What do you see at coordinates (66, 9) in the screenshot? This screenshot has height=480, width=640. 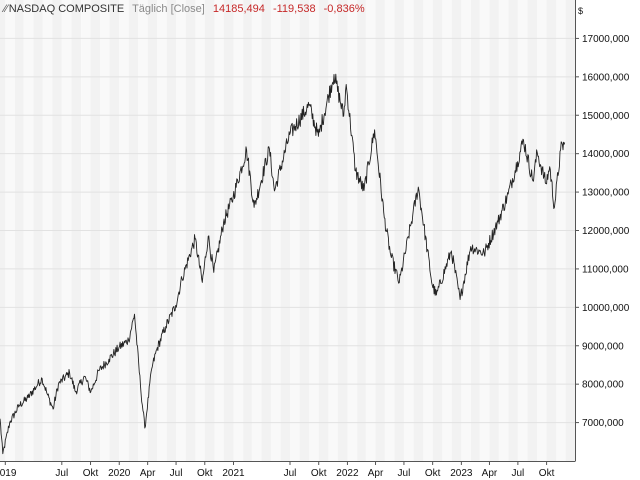 I see `symbol-name: NASDAQ COMPOSITE` at bounding box center [66, 9].